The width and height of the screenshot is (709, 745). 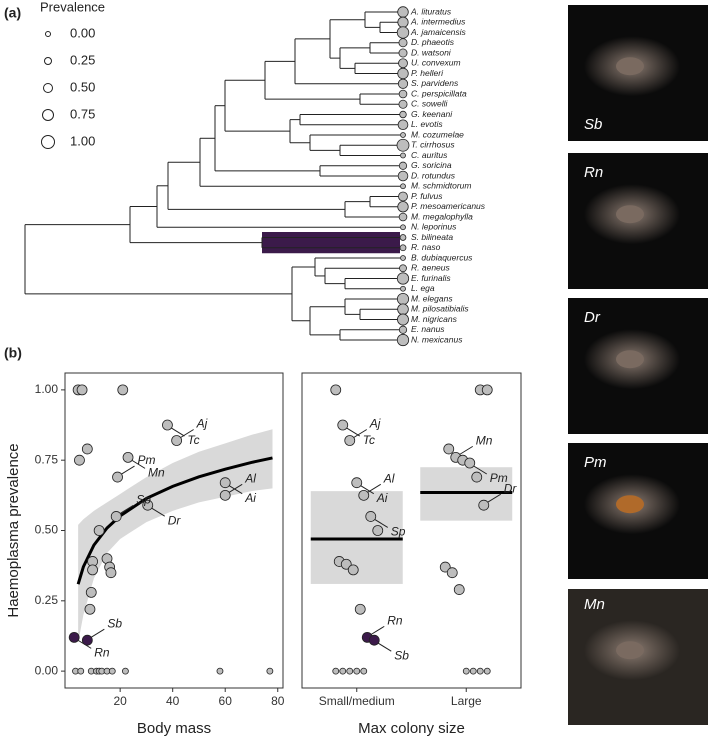 What do you see at coordinates (82, 32) in the screenshot?
I see `legend-label: 0.00` at bounding box center [82, 32].